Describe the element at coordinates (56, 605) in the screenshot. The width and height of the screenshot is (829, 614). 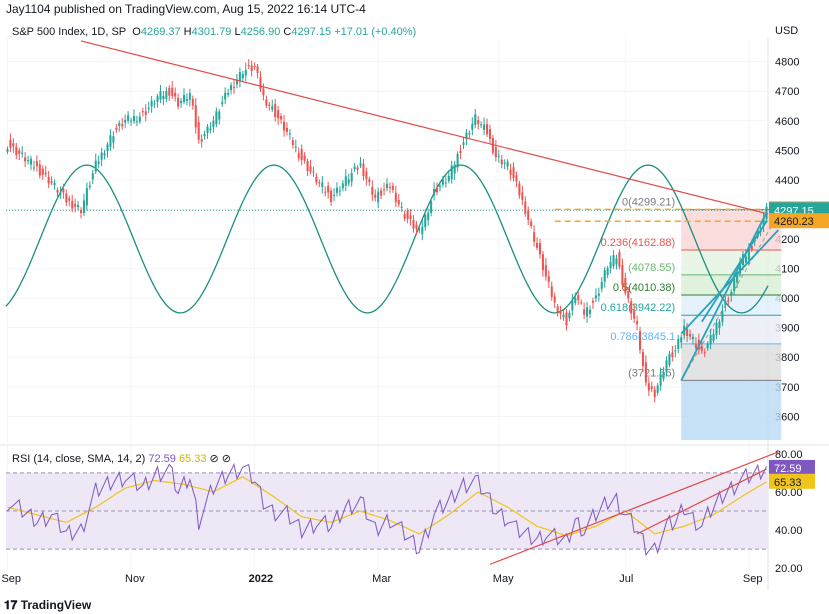
I see `tv-brand-label: TradingView` at that location.